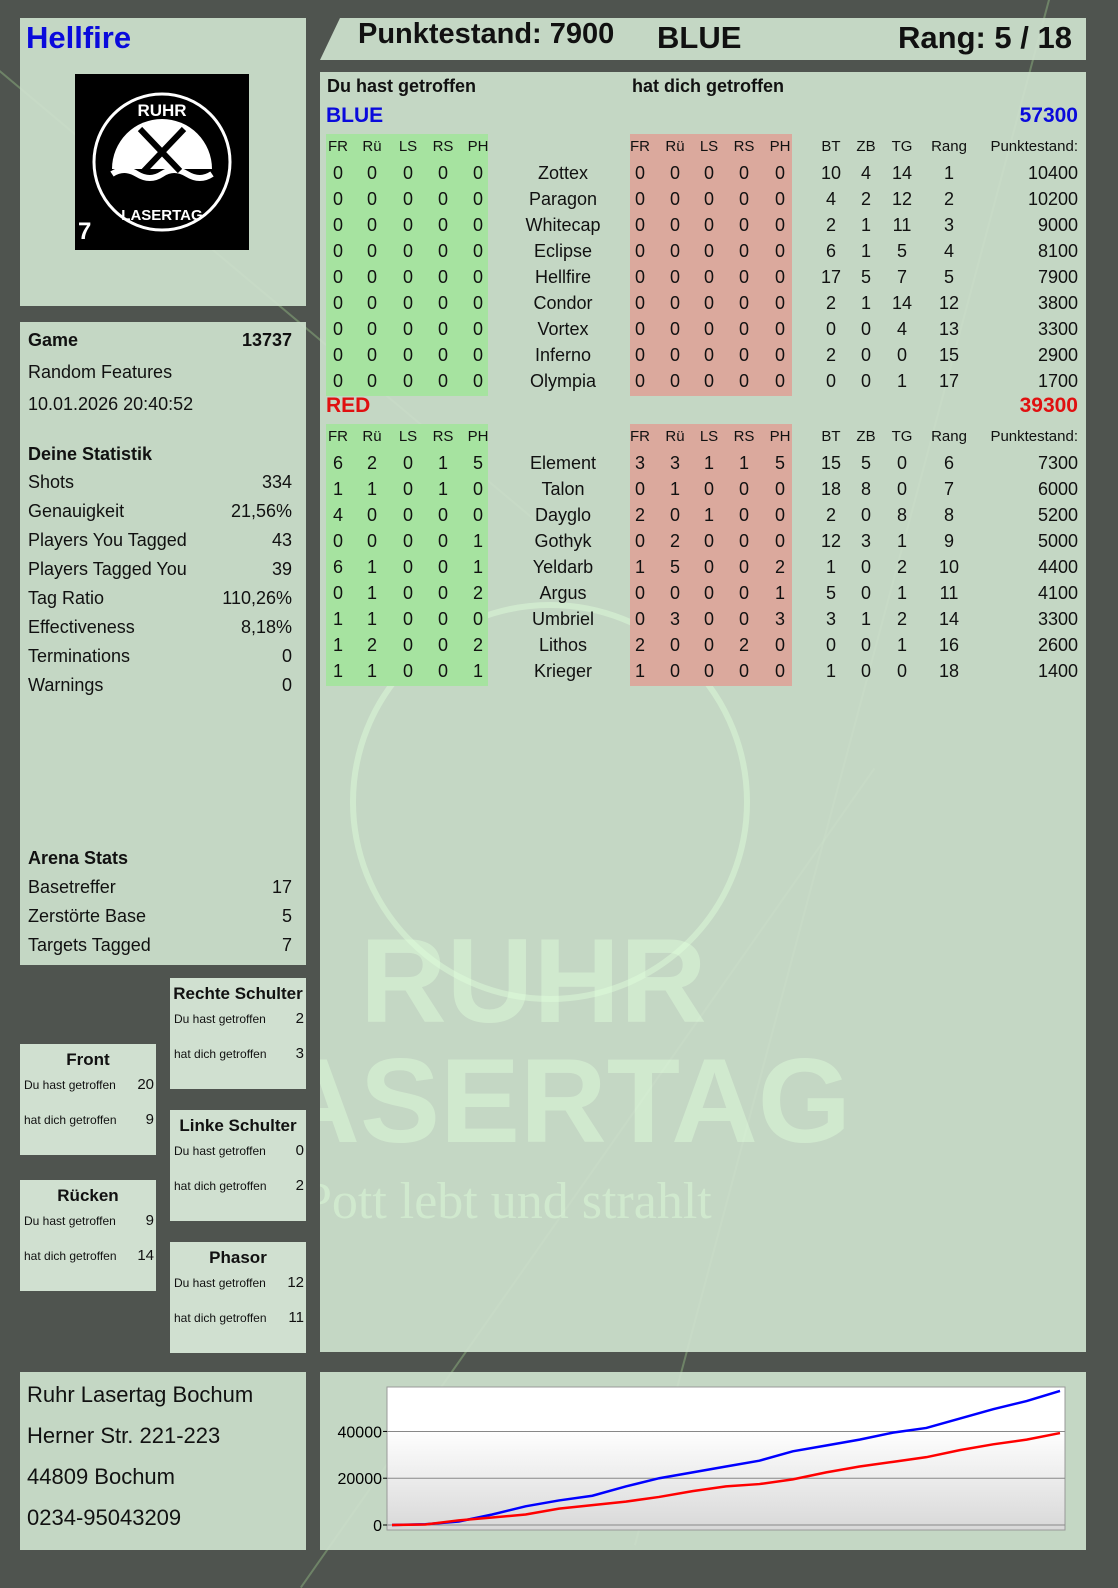 The image size is (1118, 1588). I want to click on score-cell: 10200, so click(1052, 199).